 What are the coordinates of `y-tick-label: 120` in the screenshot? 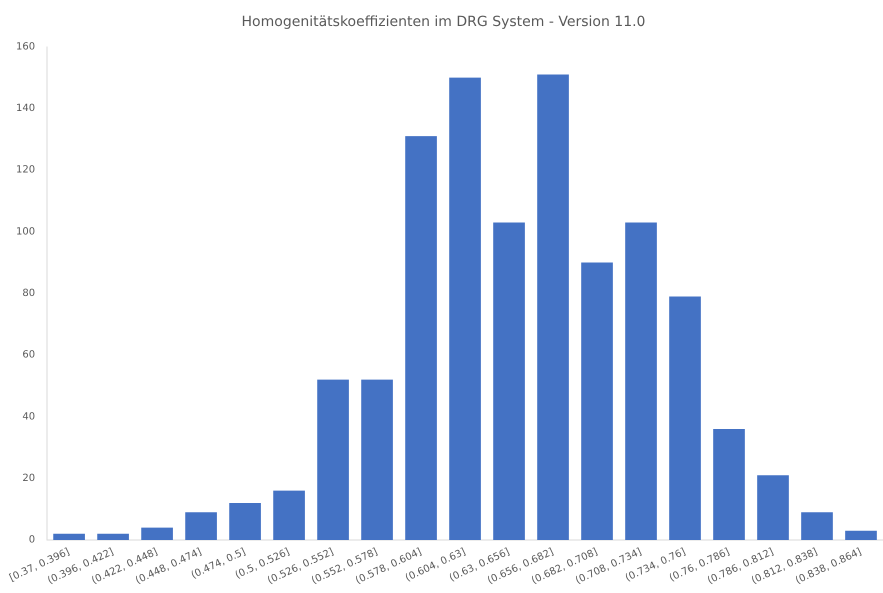 It's located at (26, 170).